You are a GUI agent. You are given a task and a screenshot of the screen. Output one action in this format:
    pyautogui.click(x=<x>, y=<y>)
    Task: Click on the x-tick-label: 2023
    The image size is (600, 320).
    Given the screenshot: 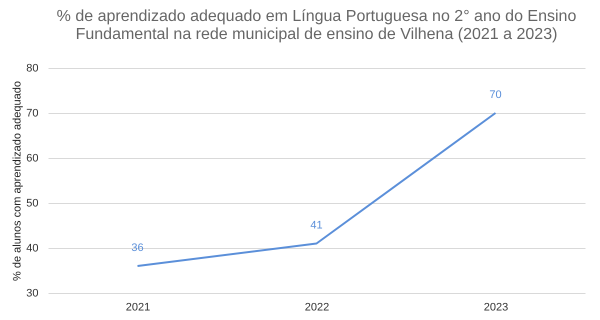 What is the action you would take?
    pyautogui.click(x=496, y=308)
    